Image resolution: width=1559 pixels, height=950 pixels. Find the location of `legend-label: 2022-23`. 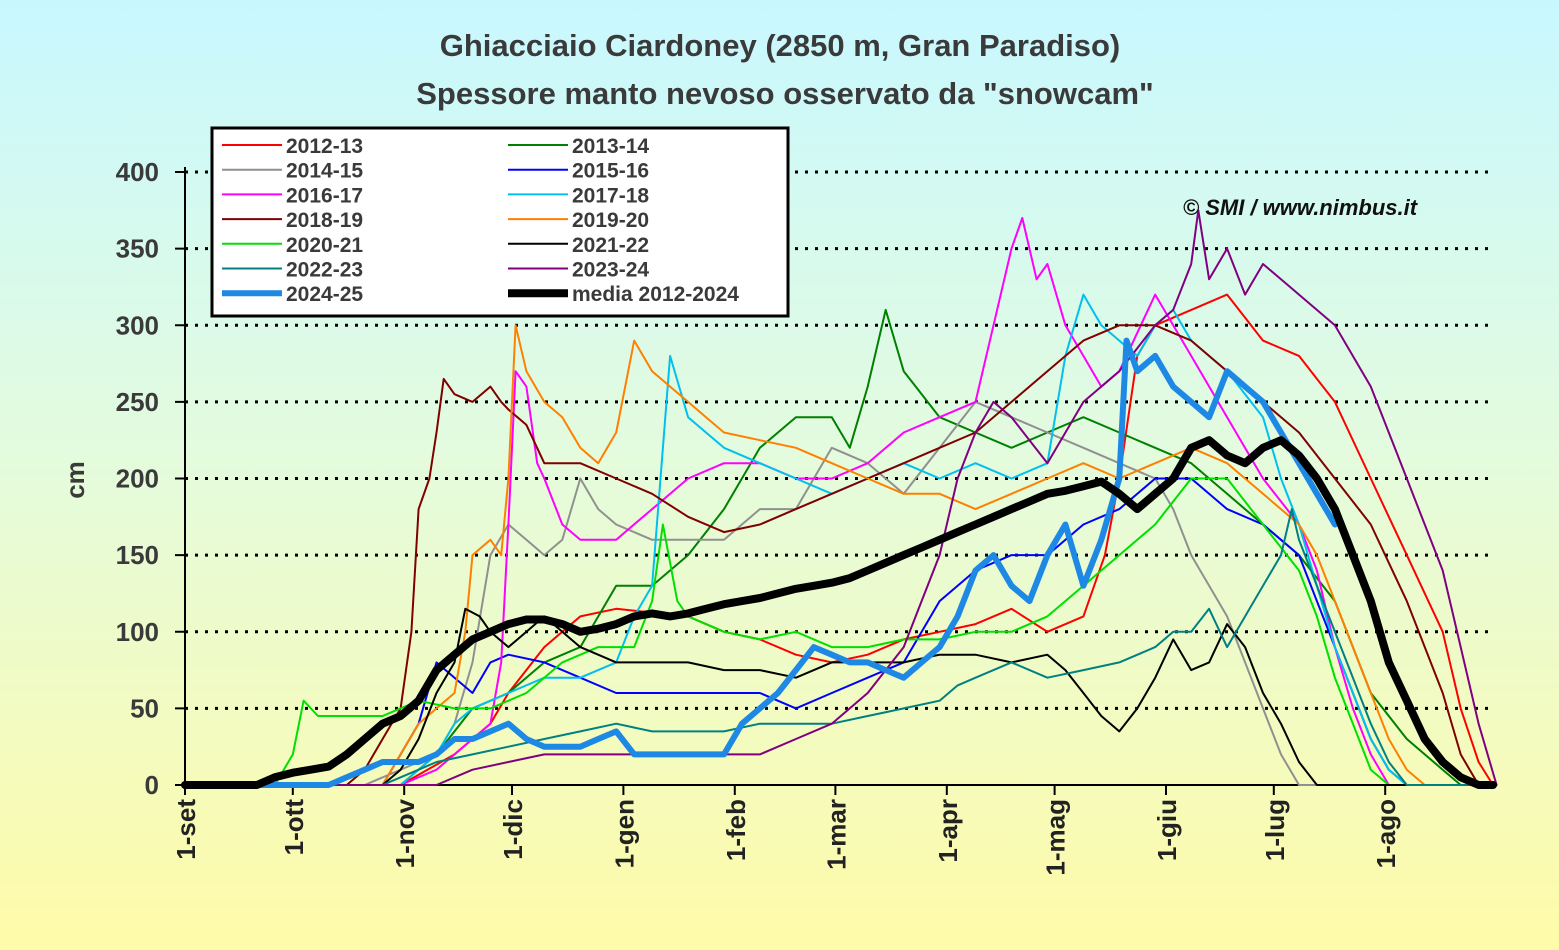

legend-label: 2022-23 is located at coordinates (324, 270).